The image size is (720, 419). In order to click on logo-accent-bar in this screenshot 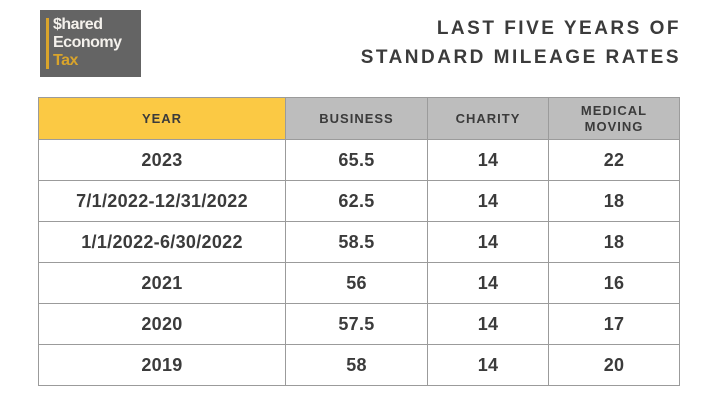, I will do `click(47, 43)`.